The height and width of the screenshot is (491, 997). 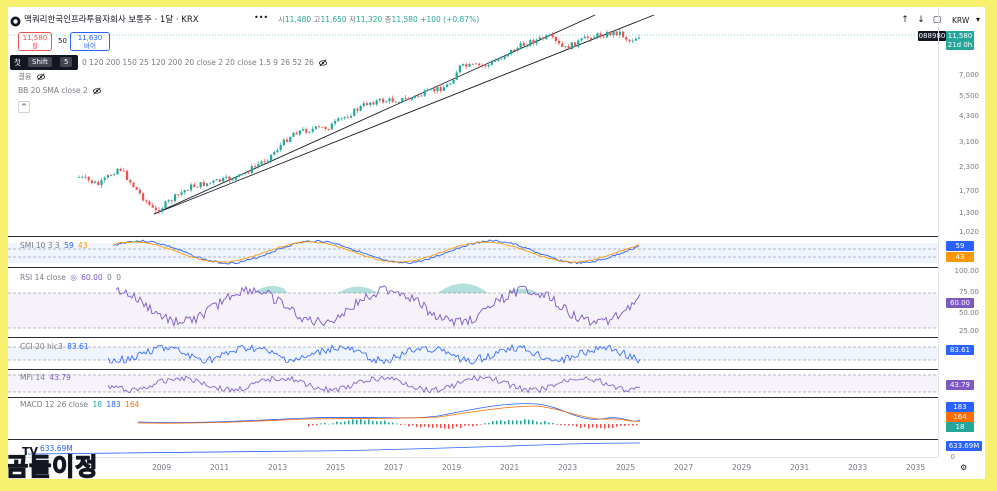 What do you see at coordinates (964, 467) in the screenshot?
I see `settings-gear-icon: ⚙` at bounding box center [964, 467].